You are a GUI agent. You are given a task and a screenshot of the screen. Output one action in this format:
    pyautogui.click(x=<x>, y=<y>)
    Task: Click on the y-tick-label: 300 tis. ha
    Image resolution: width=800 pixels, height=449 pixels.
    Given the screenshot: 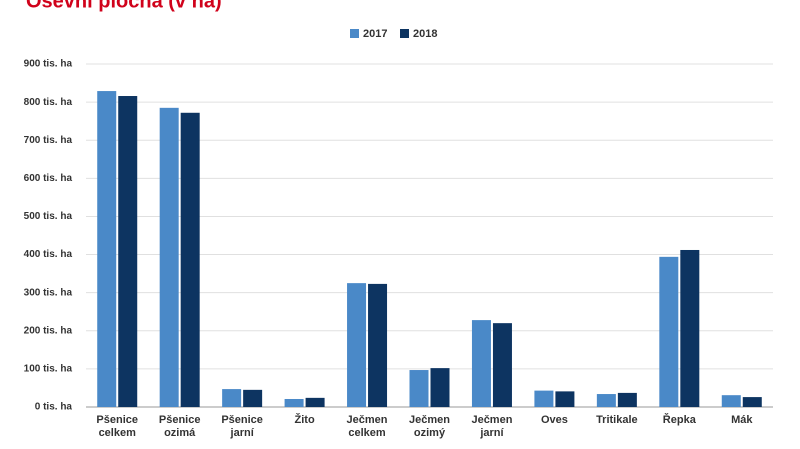 What is the action you would take?
    pyautogui.click(x=48, y=292)
    